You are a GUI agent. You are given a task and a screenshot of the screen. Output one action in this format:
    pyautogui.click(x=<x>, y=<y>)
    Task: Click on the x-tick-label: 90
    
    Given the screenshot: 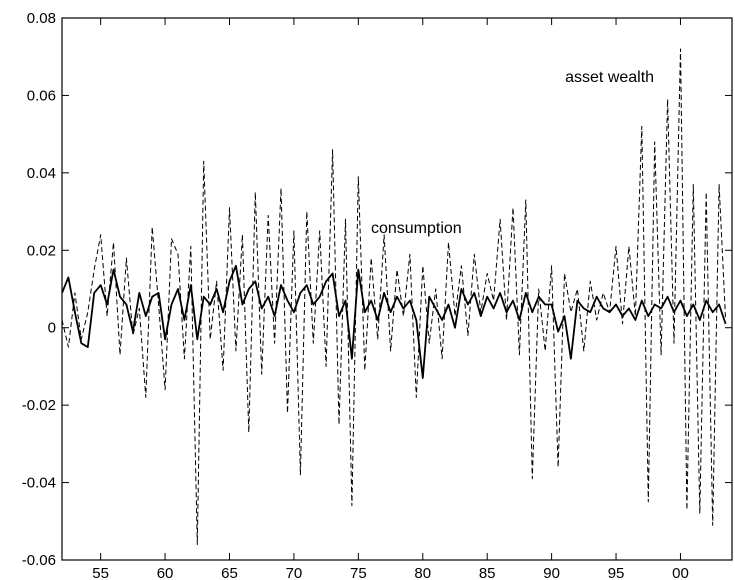 What is the action you would take?
    pyautogui.click(x=551, y=572)
    